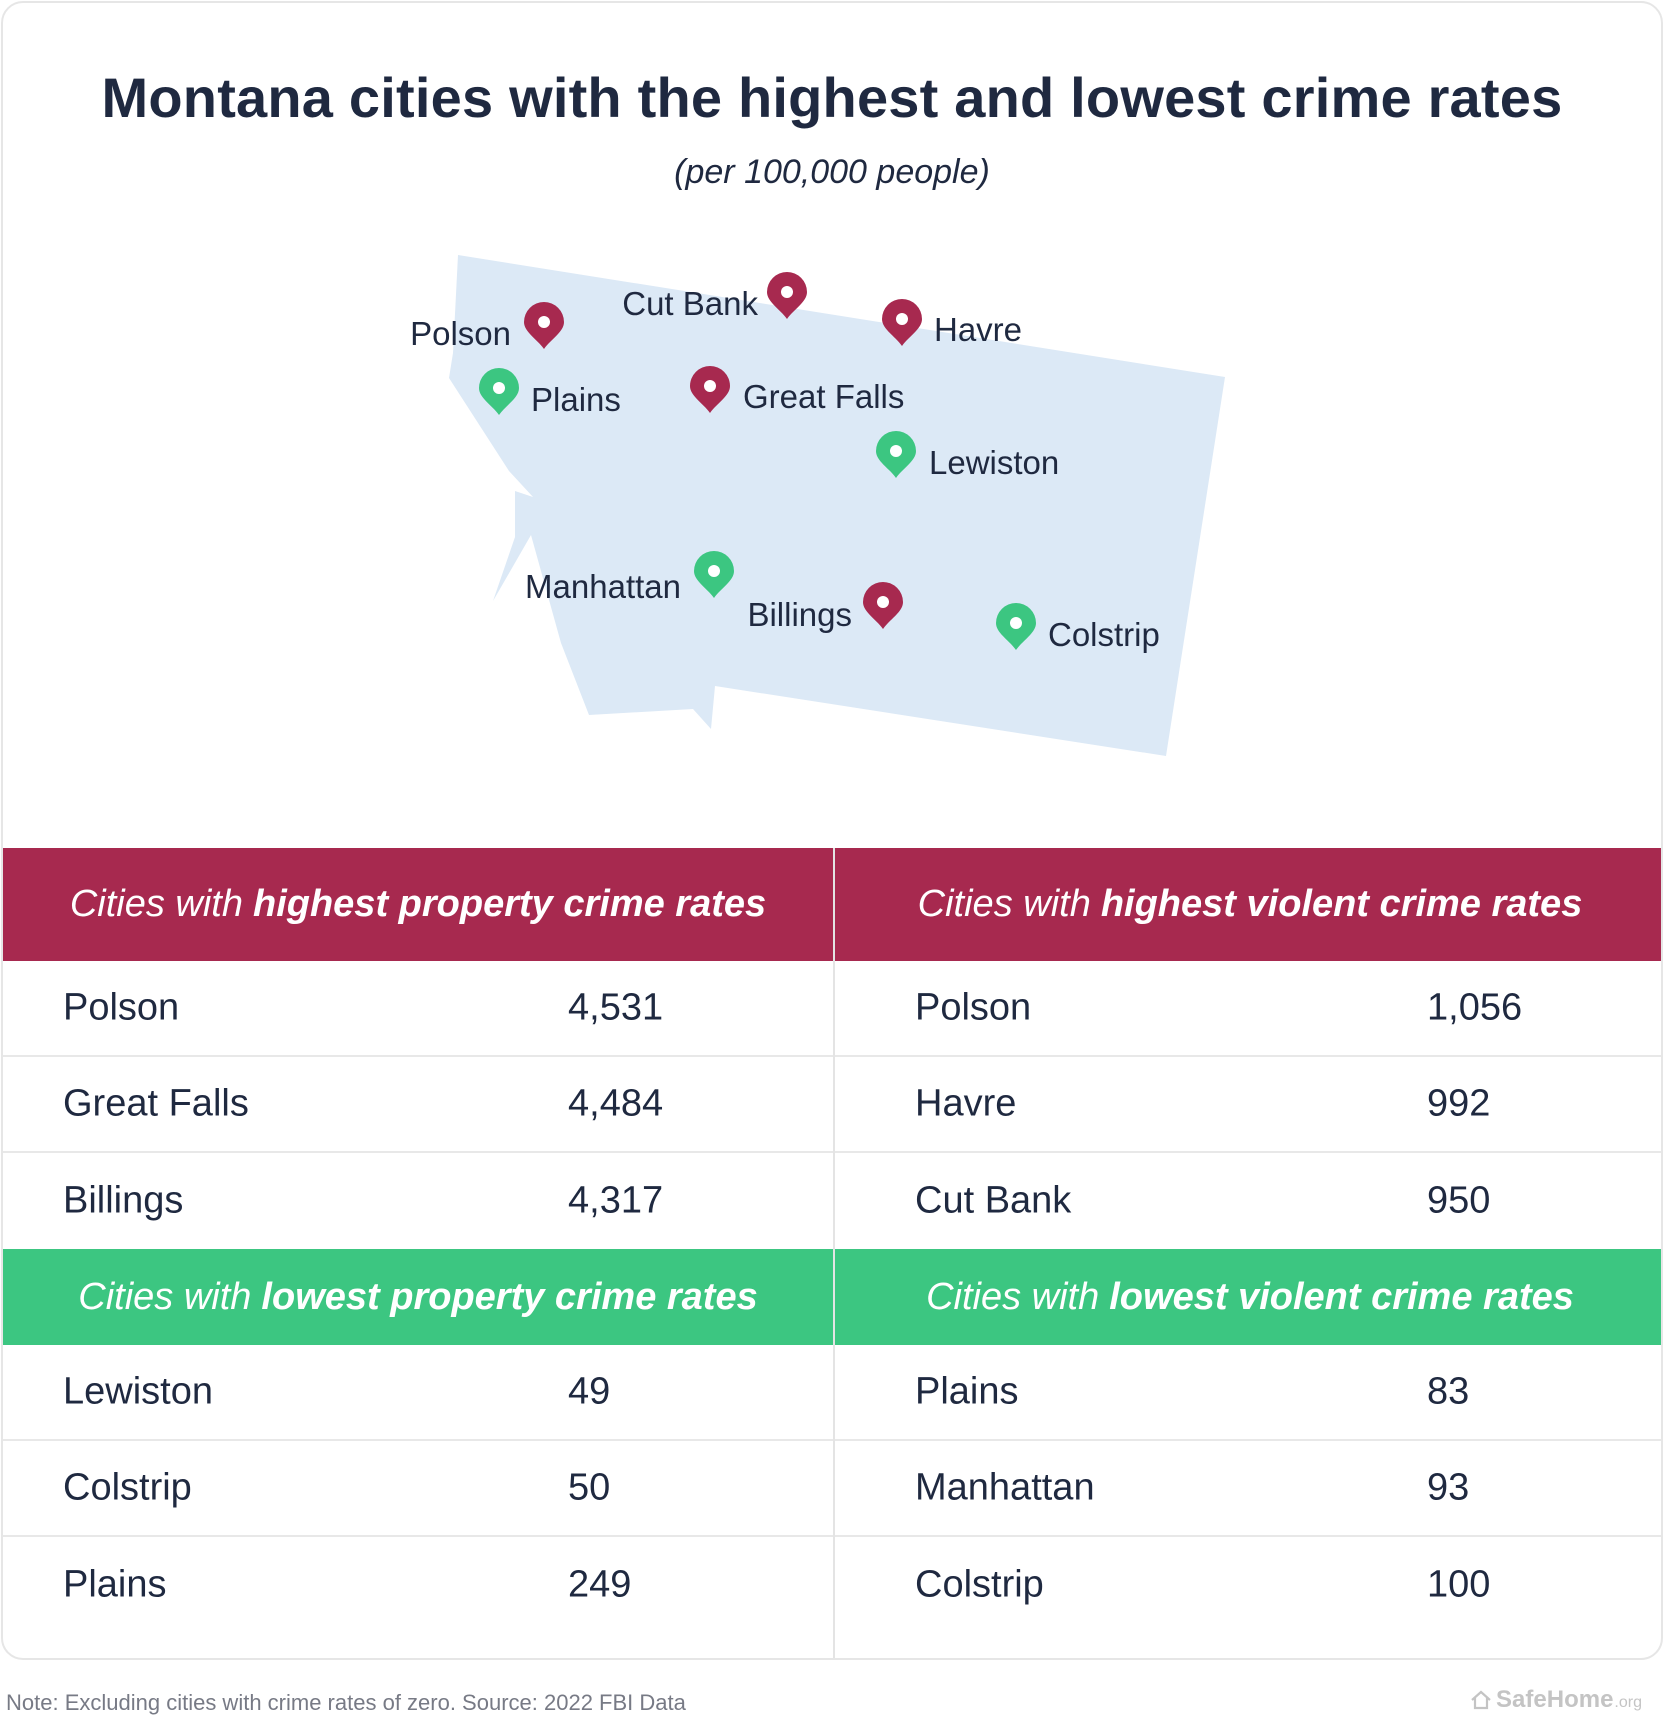  I want to click on crime-rate: 1,056, so click(1475, 1007).